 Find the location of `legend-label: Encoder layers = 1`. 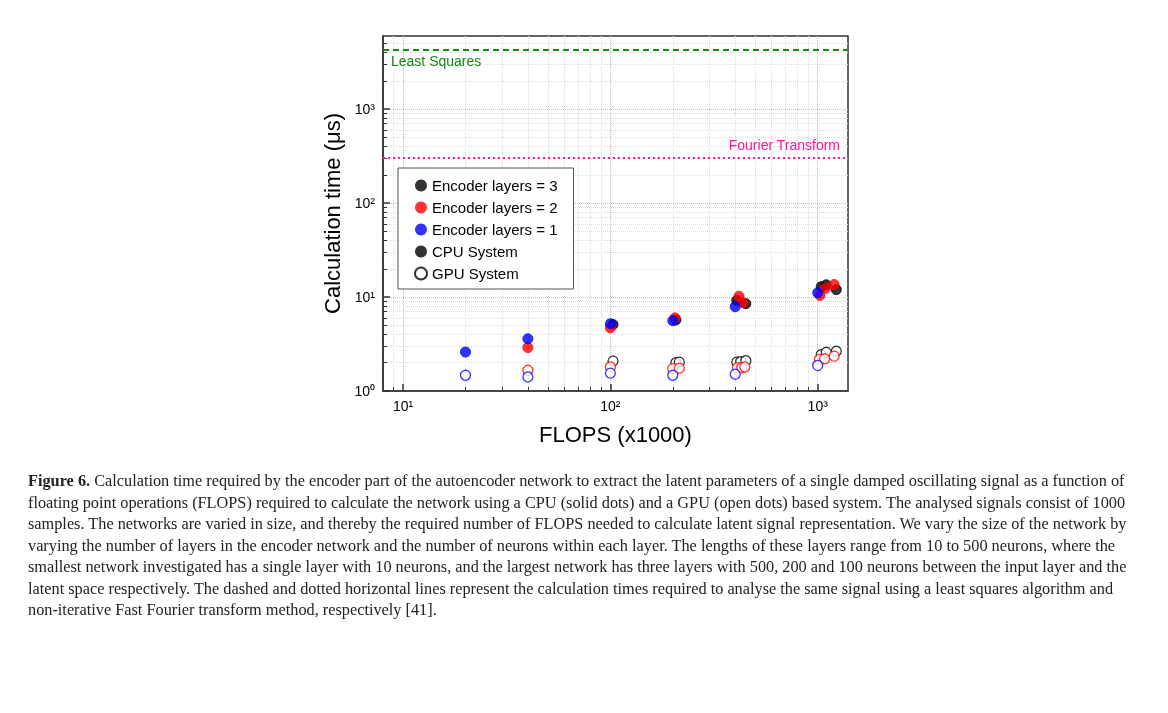

legend-label: Encoder layers = 1 is located at coordinates (495, 229).